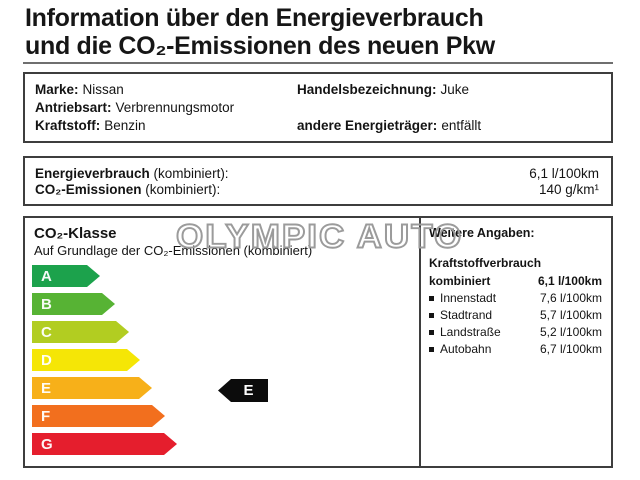 The height and width of the screenshot is (480, 640). Describe the element at coordinates (466, 315) in the screenshot. I see `fuel-label-stadtrand: Stadtrand` at that location.